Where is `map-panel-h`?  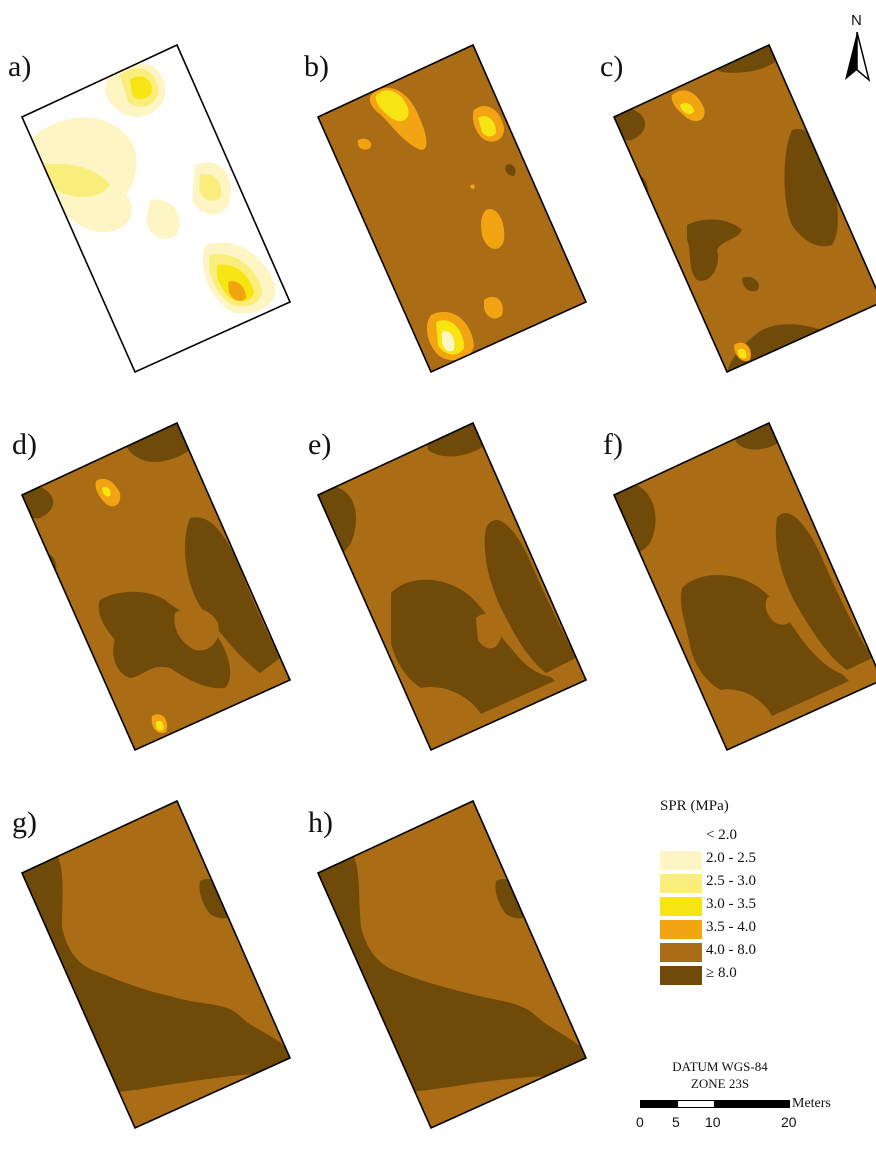 map-panel-h is located at coordinates (452, 964).